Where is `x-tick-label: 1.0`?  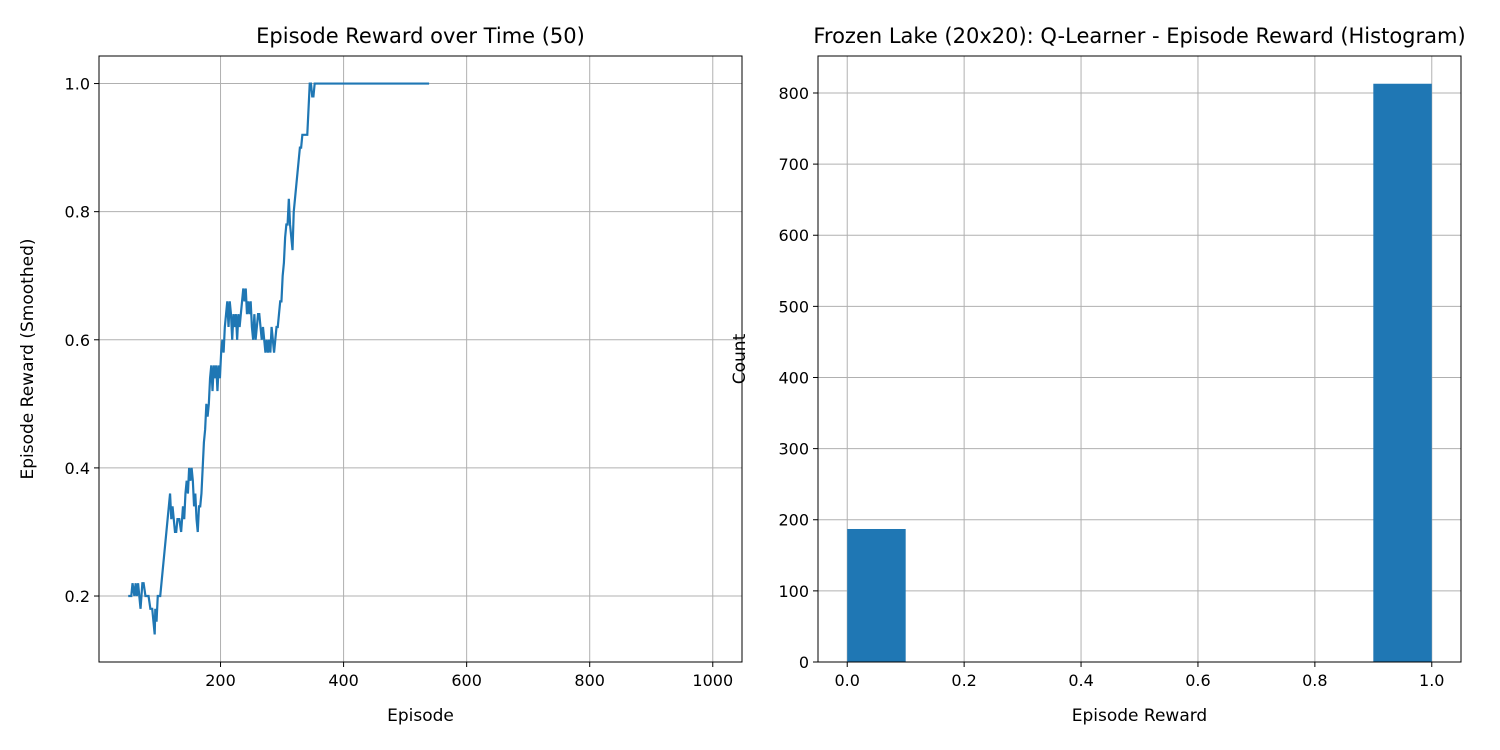
x-tick-label: 1.0 is located at coordinates (1431, 680).